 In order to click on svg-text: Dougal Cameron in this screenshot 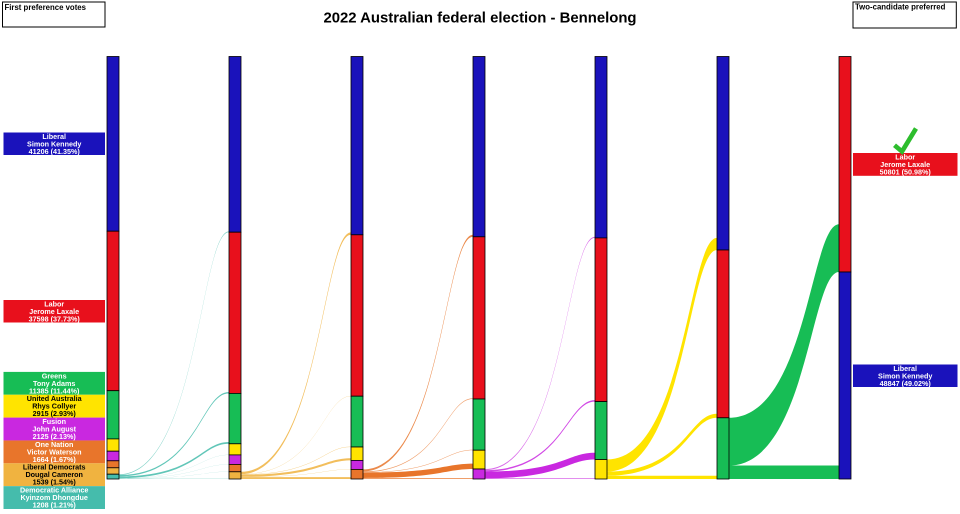, I will do `click(54, 474)`.